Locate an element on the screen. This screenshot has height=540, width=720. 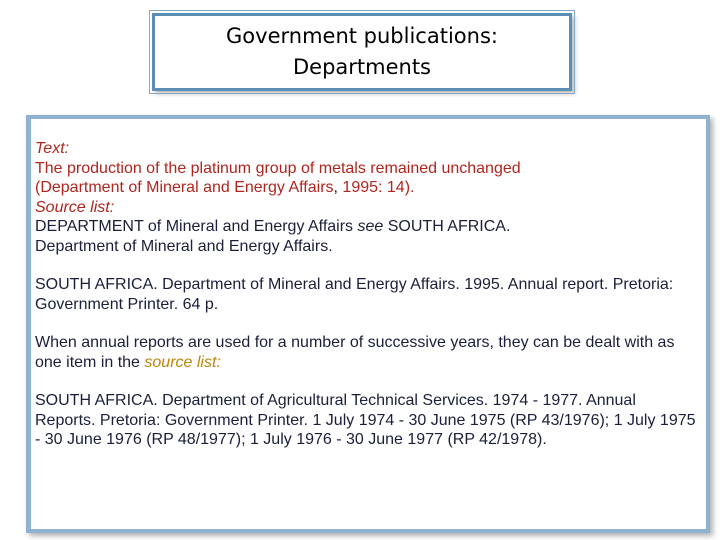
slide-title-box: Government publications: Departments is located at coordinates (362, 52).